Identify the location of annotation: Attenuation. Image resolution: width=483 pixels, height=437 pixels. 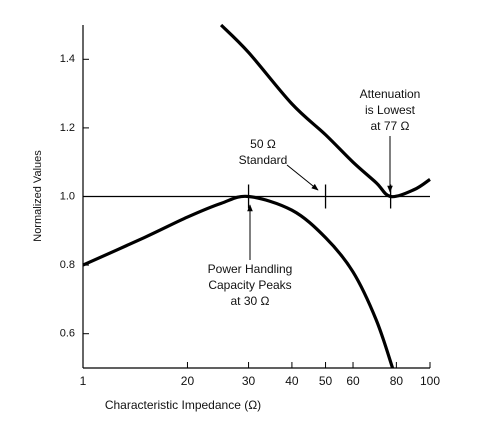
(390, 94).